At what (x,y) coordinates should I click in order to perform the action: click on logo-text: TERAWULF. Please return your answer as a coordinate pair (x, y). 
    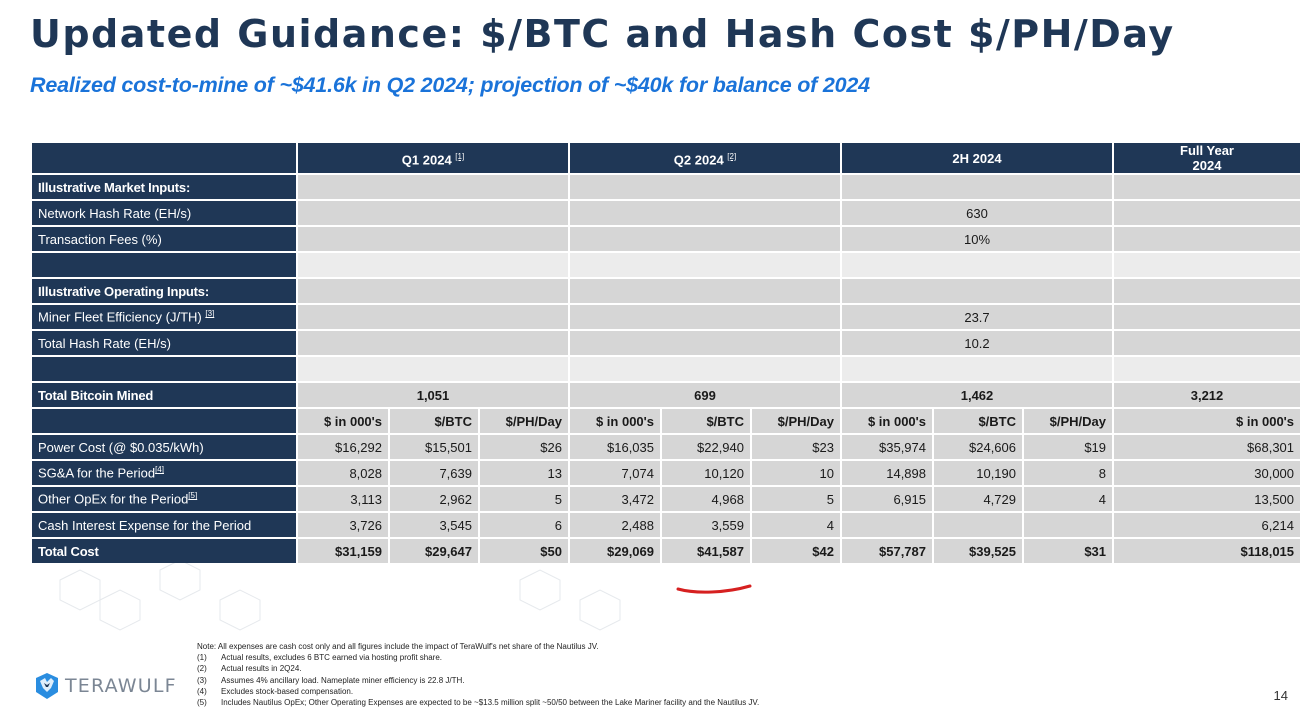
    Looking at the image, I should click on (121, 686).